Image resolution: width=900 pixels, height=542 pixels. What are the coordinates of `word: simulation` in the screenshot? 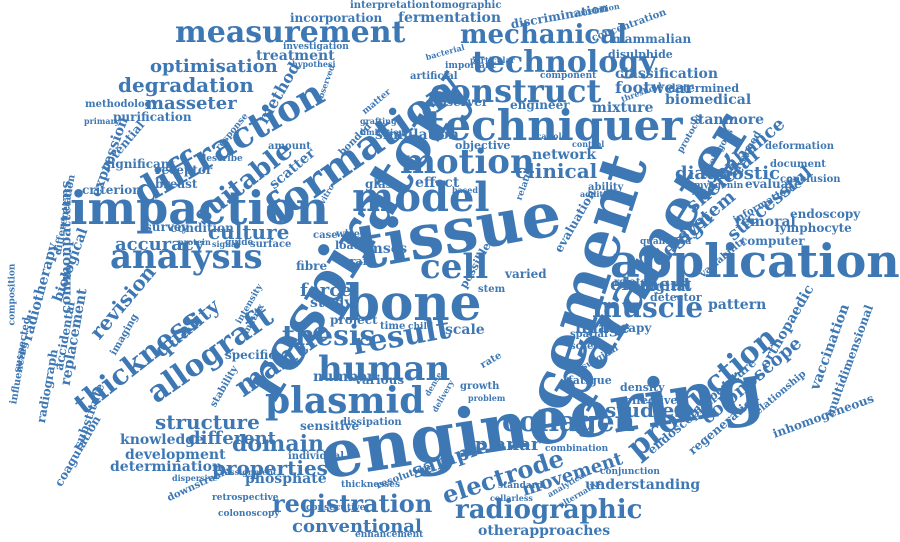 It's located at (417, 135).